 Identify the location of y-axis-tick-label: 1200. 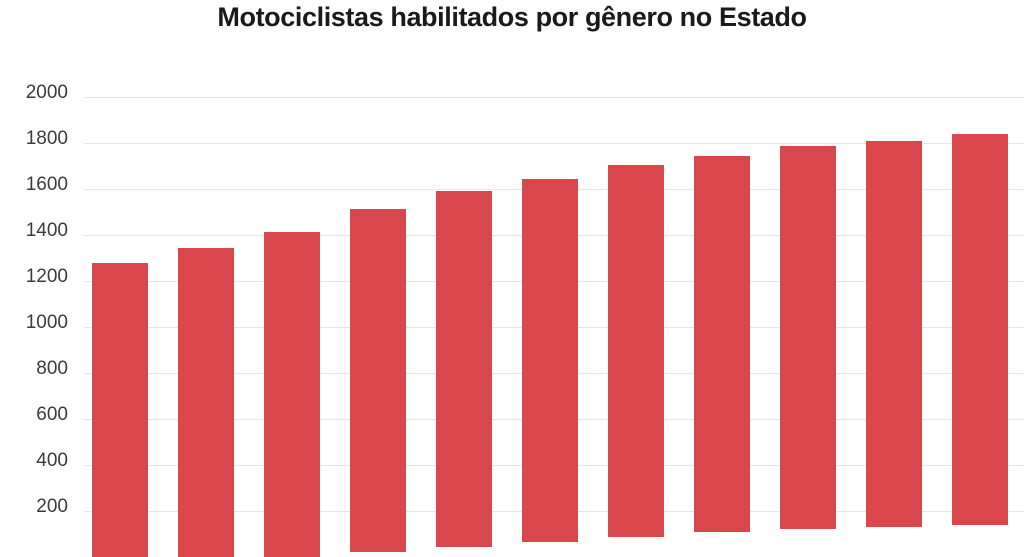
(46, 276).